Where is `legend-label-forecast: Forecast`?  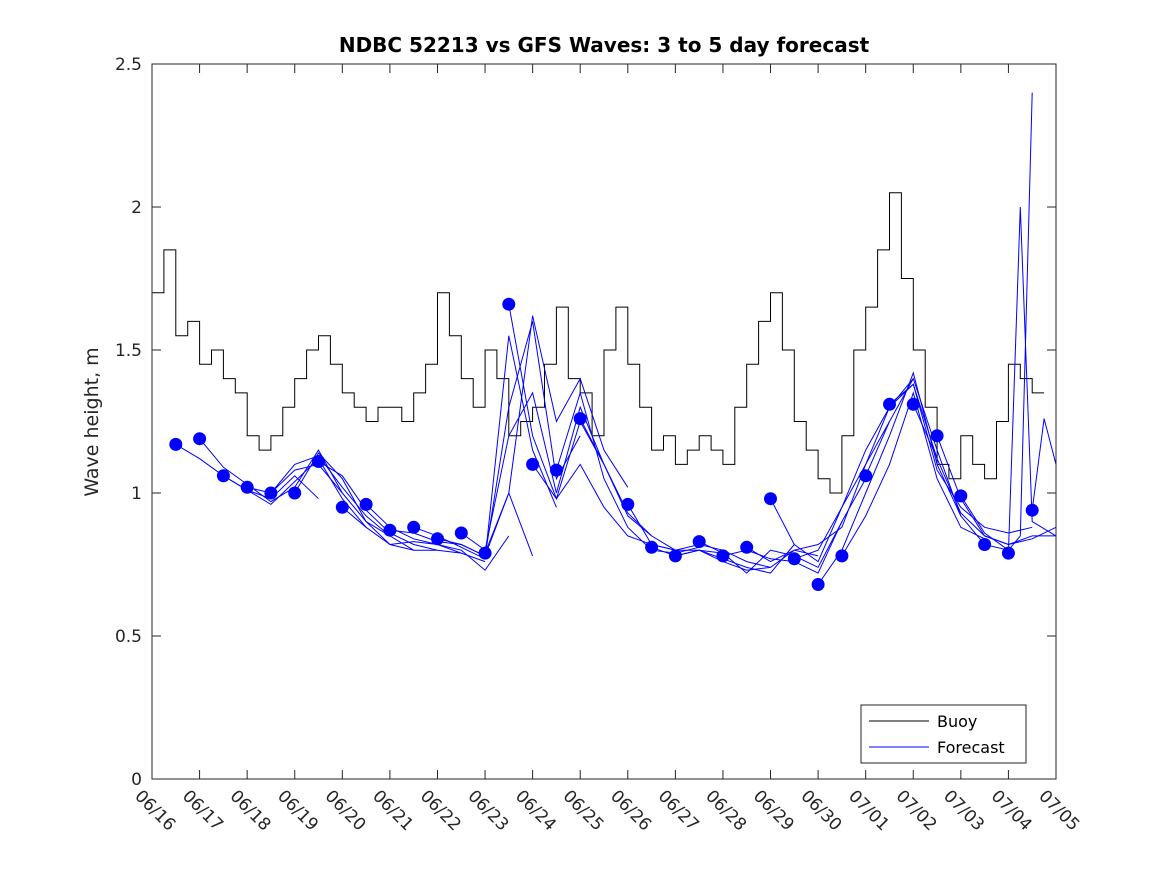
legend-label-forecast: Forecast is located at coordinates (971, 747).